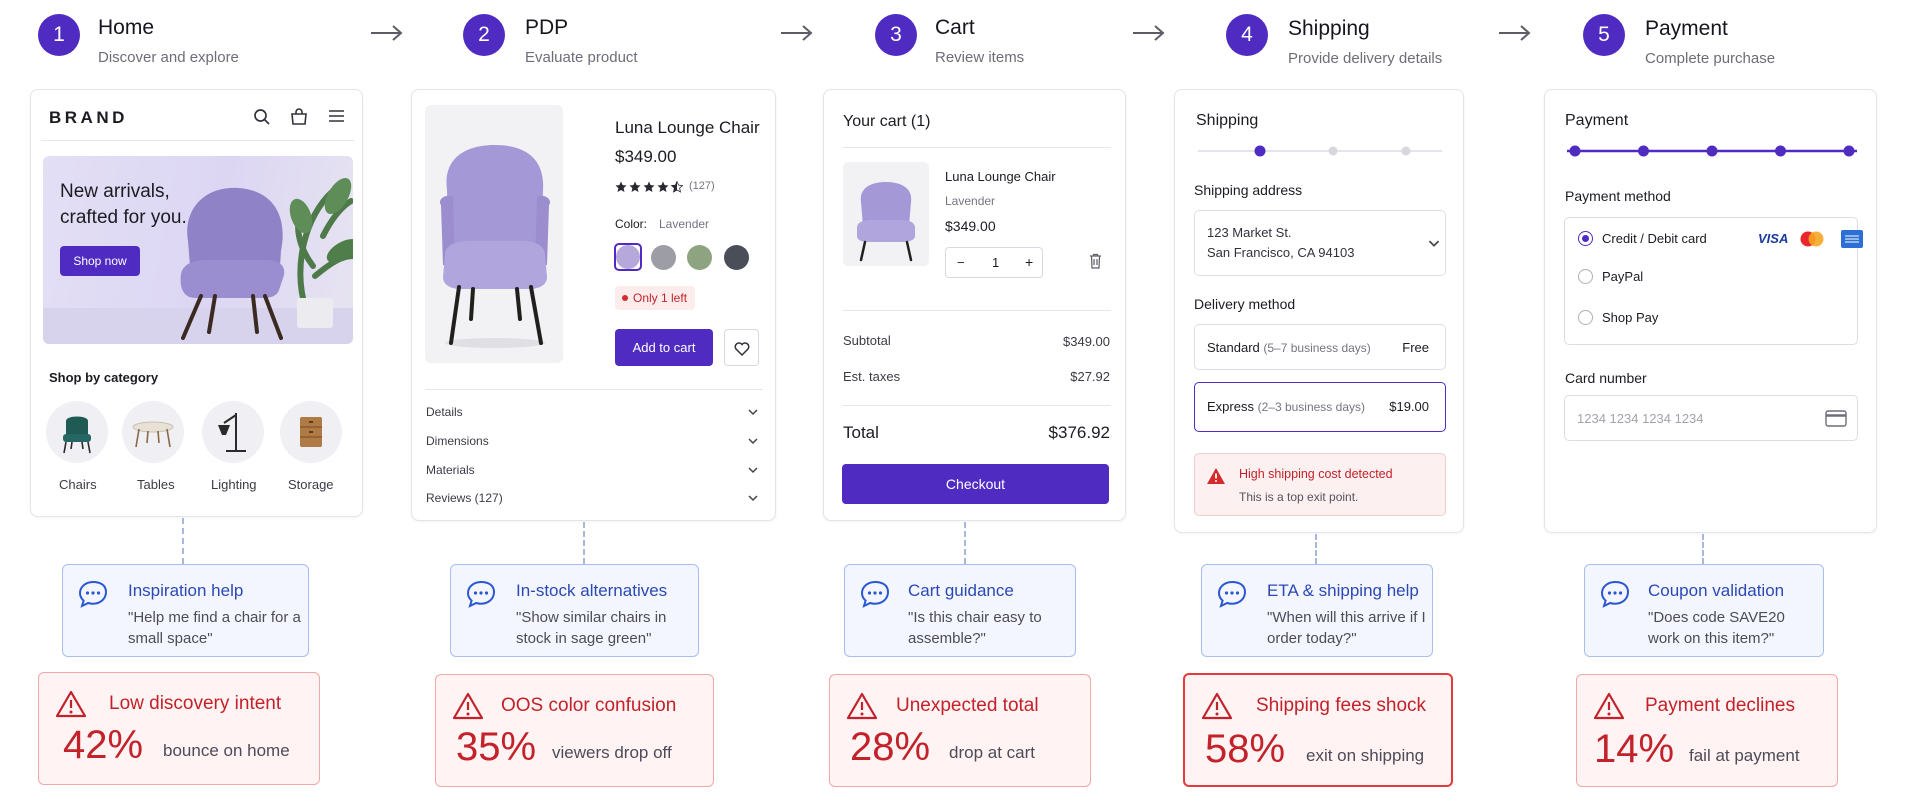 The width and height of the screenshot is (1920, 800). What do you see at coordinates (646, 156) in the screenshot?
I see `product-price: $349.00` at bounding box center [646, 156].